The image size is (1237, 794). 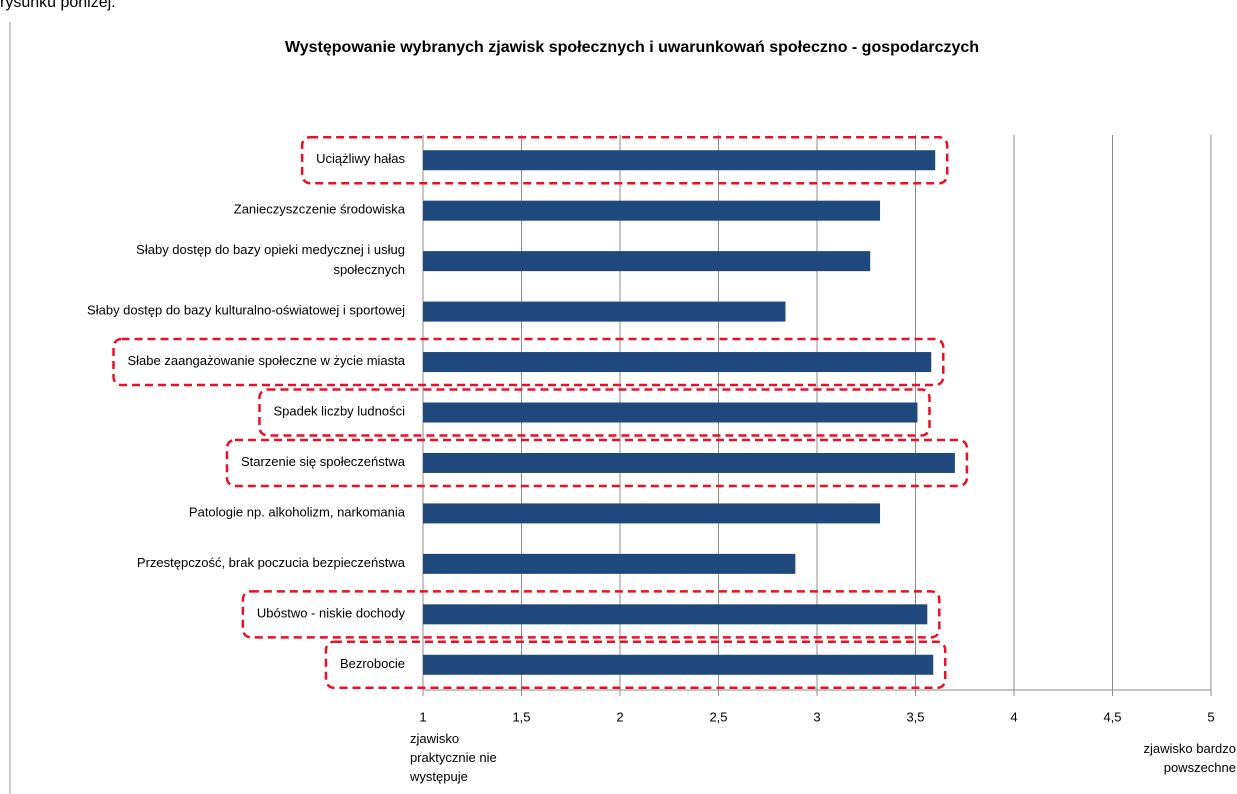 What do you see at coordinates (521, 716) in the screenshot?
I see `x-tick-label: 1,5` at bounding box center [521, 716].